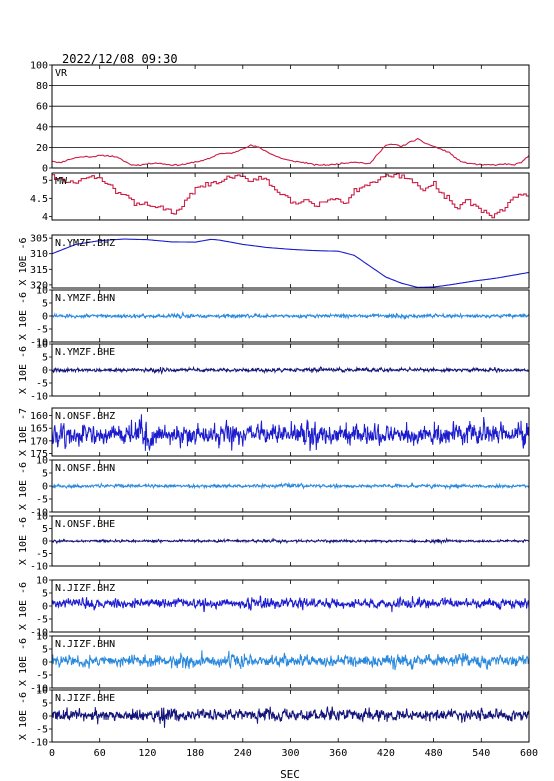 The height and width of the screenshot is (781, 554). What do you see at coordinates (243, 753) in the screenshot?
I see `x-tick-label: 240` at bounding box center [243, 753].